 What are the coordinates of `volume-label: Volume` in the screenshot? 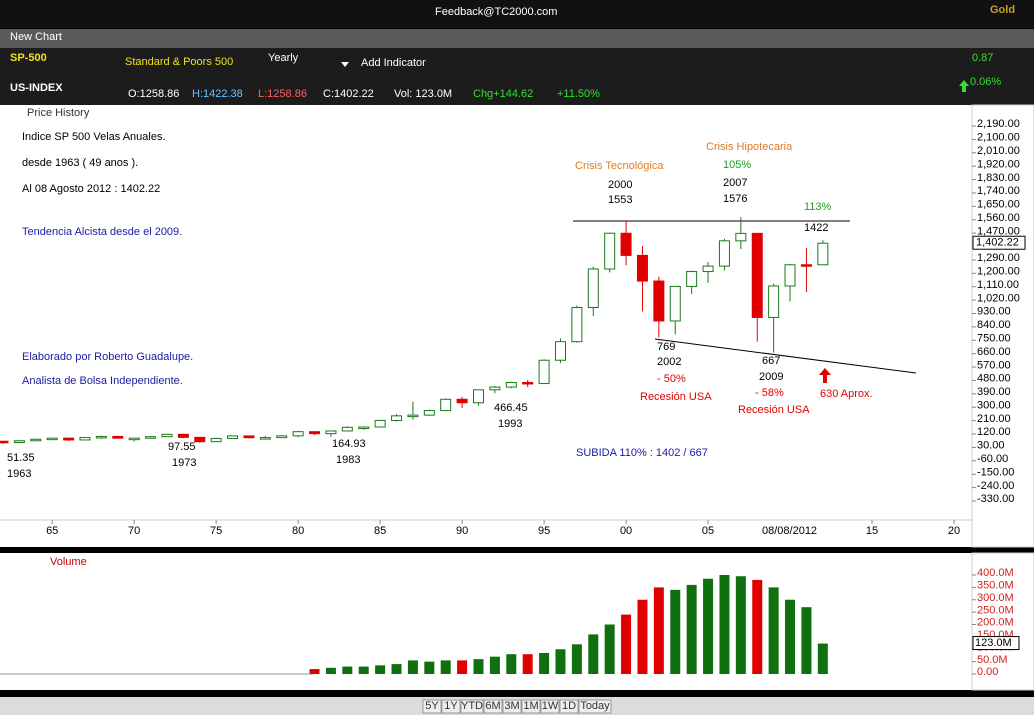 It's located at (68, 562).